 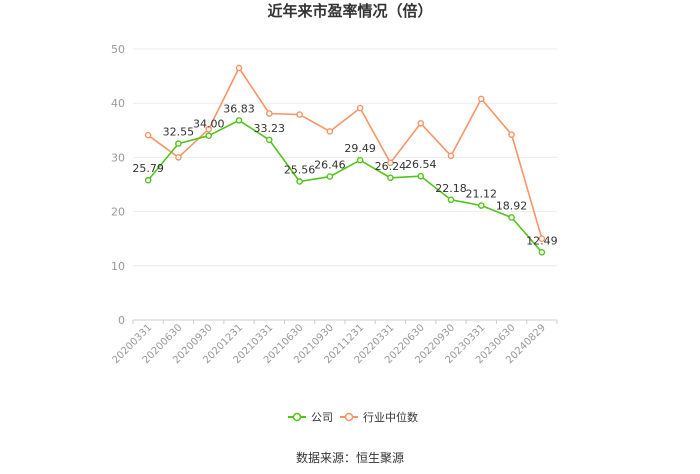 I want to click on legend: 公司 行业中位数, so click(x=353, y=417).